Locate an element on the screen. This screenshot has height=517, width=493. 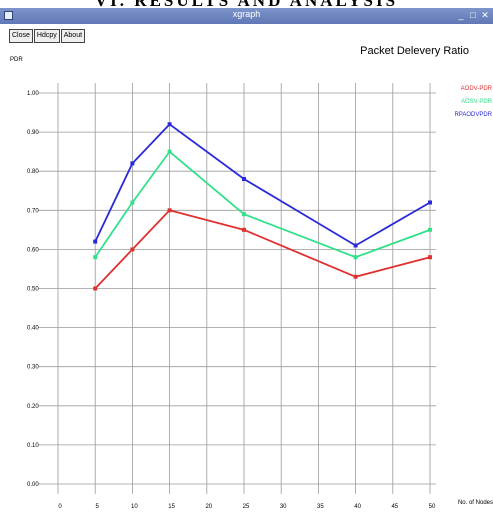
maximize-icon: □ is located at coordinates (473, 15).